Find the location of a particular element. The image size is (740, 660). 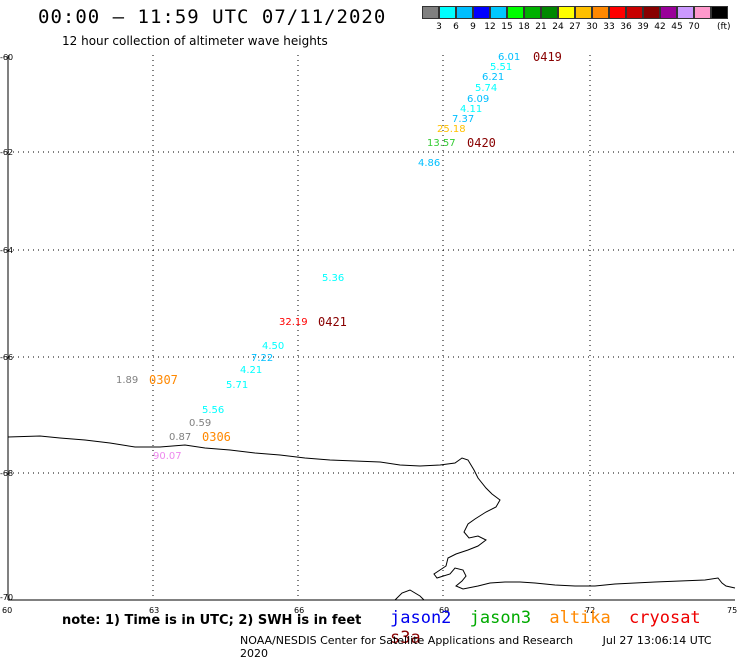

lon-label: 69 is located at coordinates (444, 610).